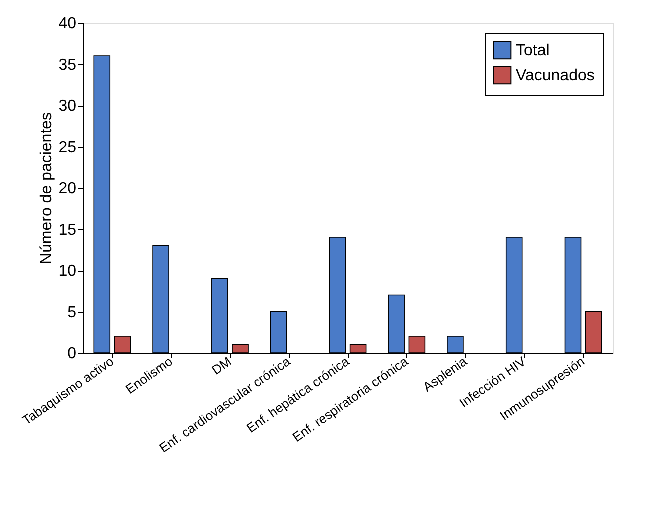 This screenshot has width=670, height=519. What do you see at coordinates (72, 313) in the screenshot?
I see `y-tick-label: 5` at bounding box center [72, 313].